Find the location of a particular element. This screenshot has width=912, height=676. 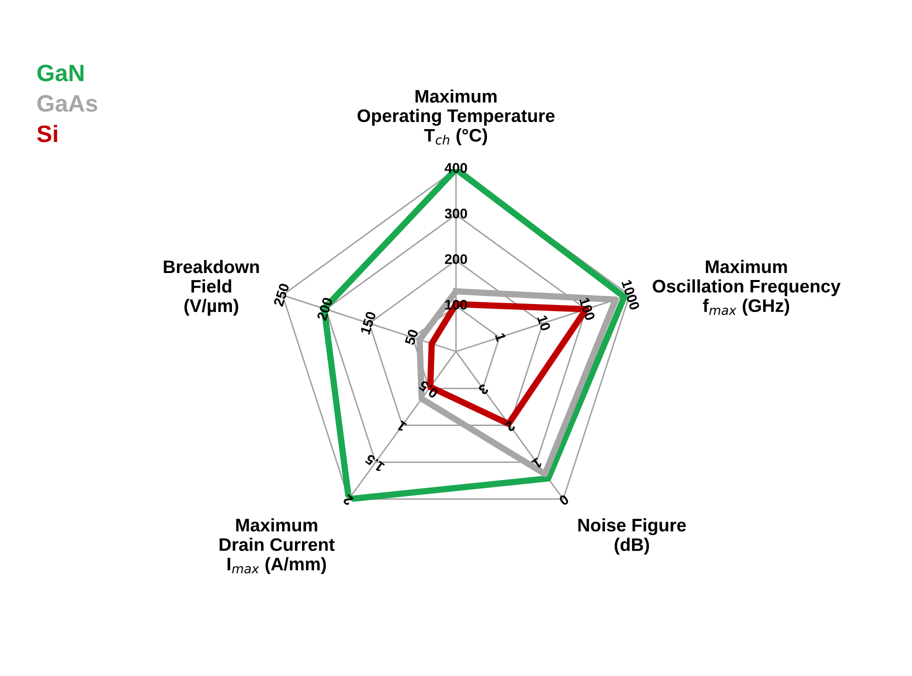

text: 300 is located at coordinates (456, 213).